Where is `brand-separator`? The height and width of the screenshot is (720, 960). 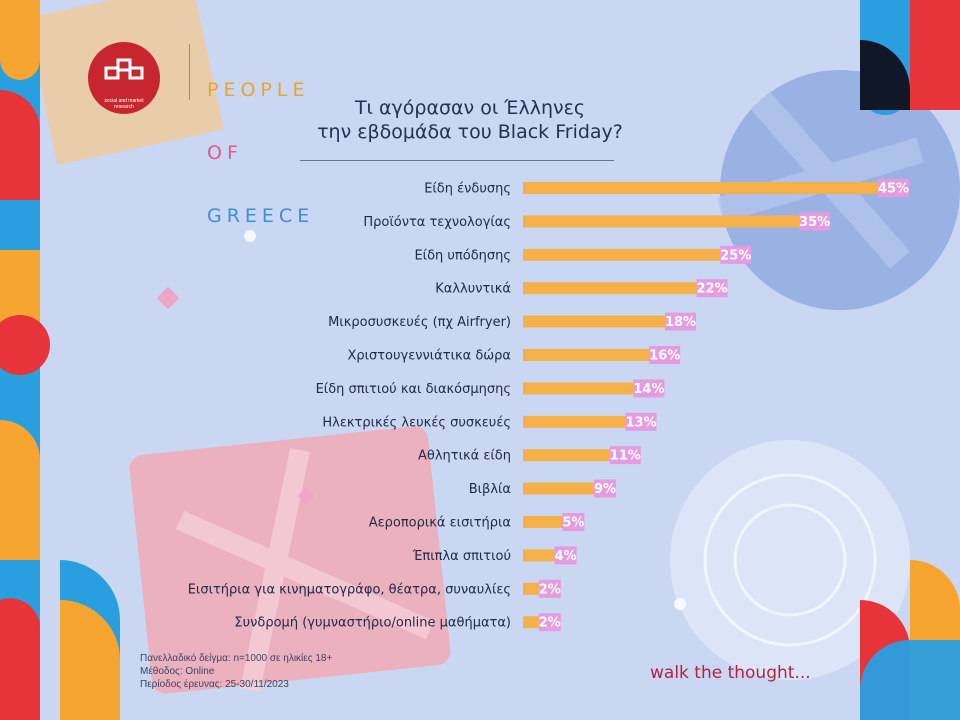 brand-separator is located at coordinates (189, 72).